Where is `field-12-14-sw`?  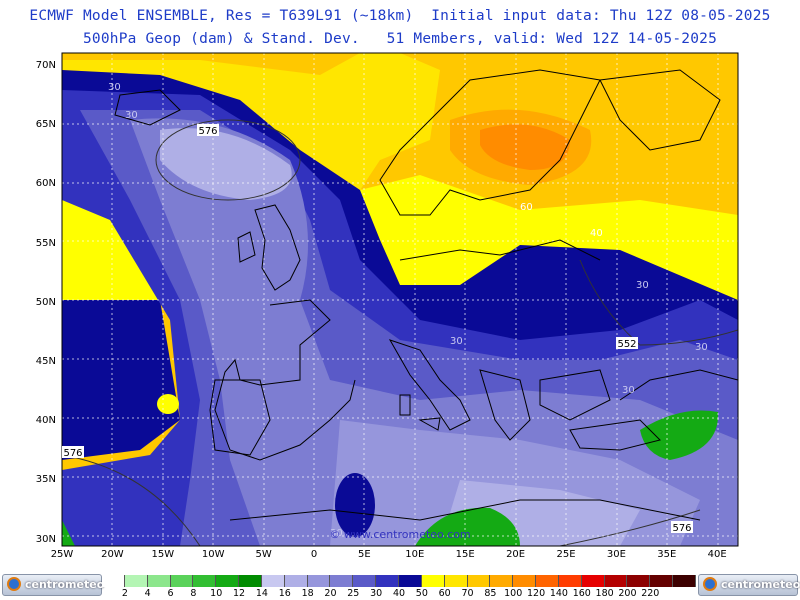
field-12-14-sw is located at coordinates (68, 533).